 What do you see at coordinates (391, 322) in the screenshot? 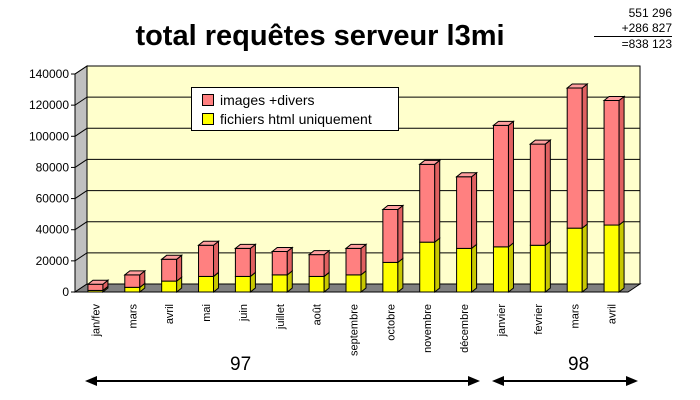
I see `x-tick-label-8: octobre` at bounding box center [391, 322].